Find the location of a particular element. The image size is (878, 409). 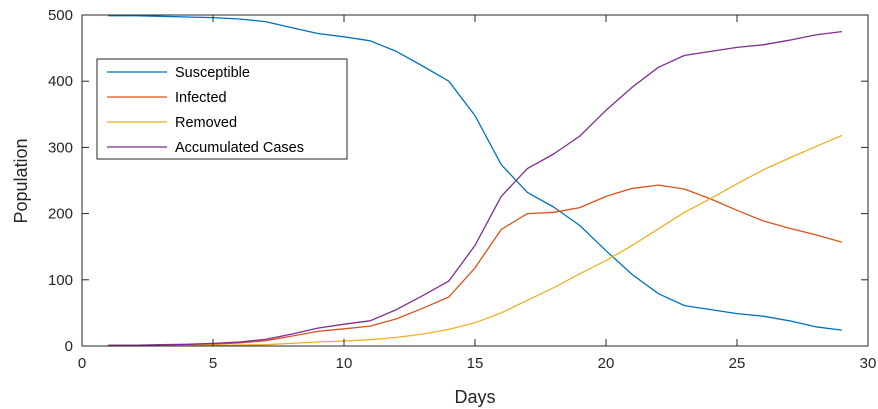

legend-box is located at coordinates (222, 109).